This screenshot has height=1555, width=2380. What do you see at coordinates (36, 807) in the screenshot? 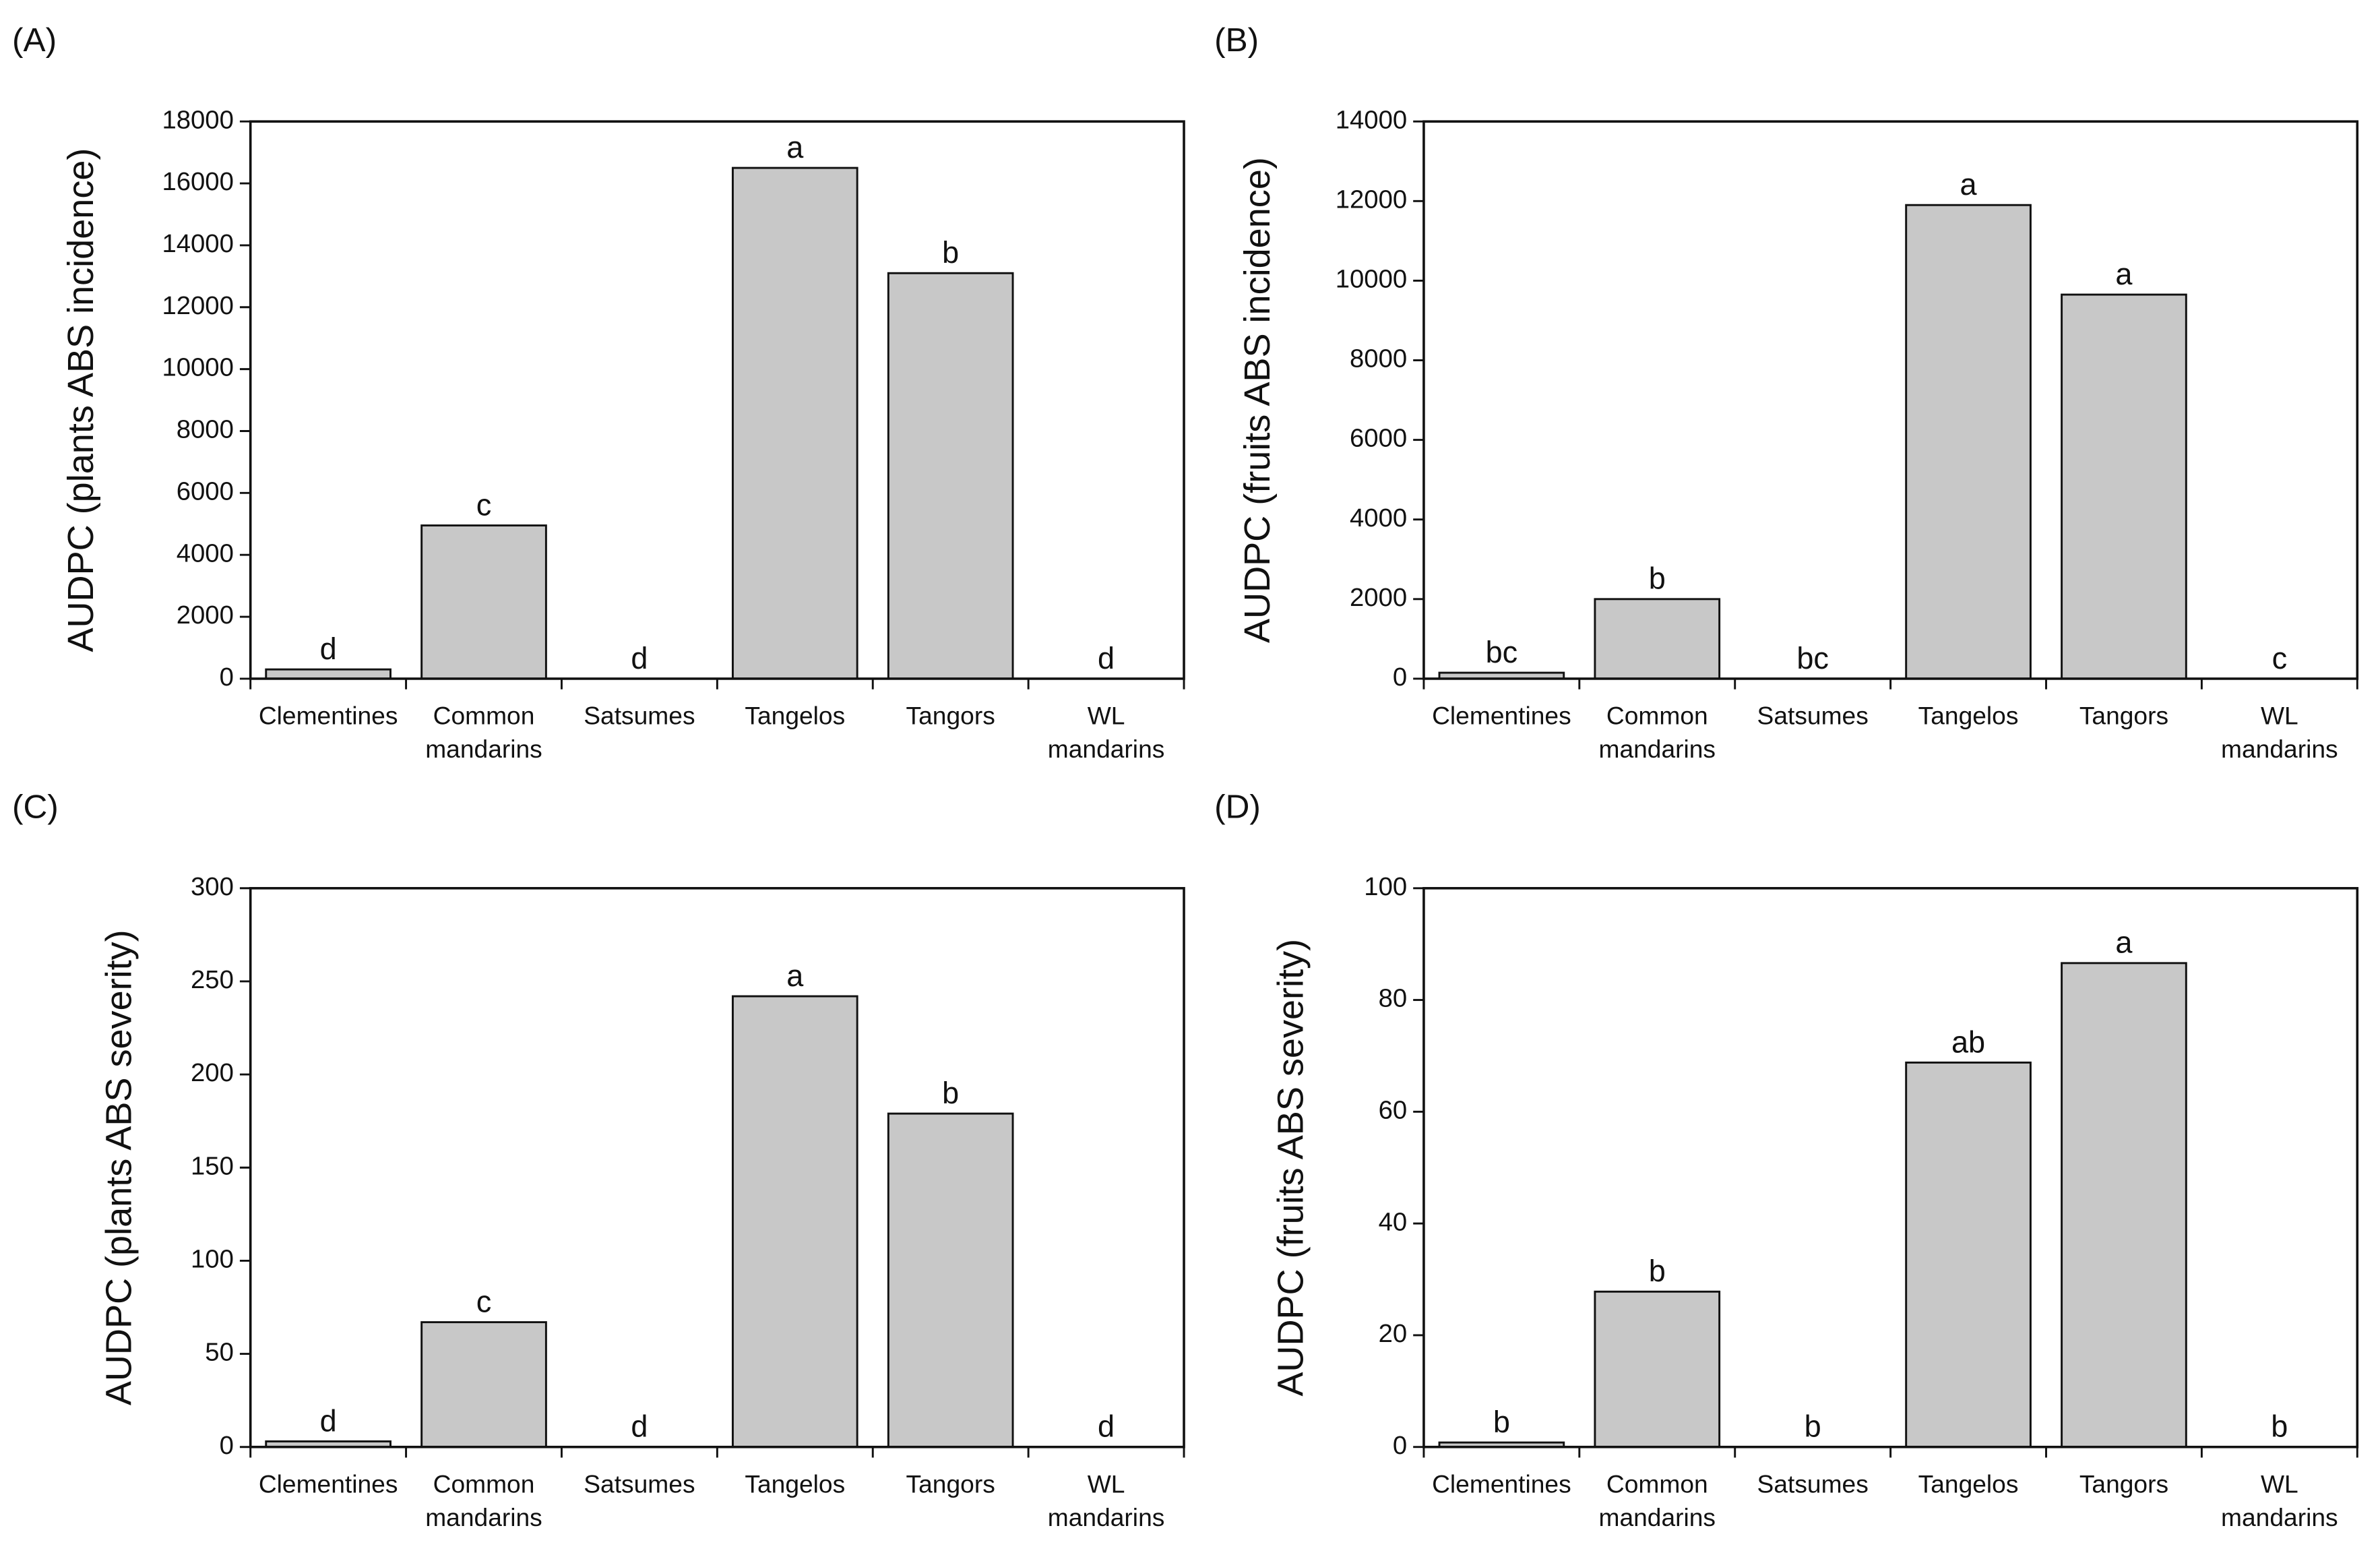
I see `panel-label: (C)` at bounding box center [36, 807].